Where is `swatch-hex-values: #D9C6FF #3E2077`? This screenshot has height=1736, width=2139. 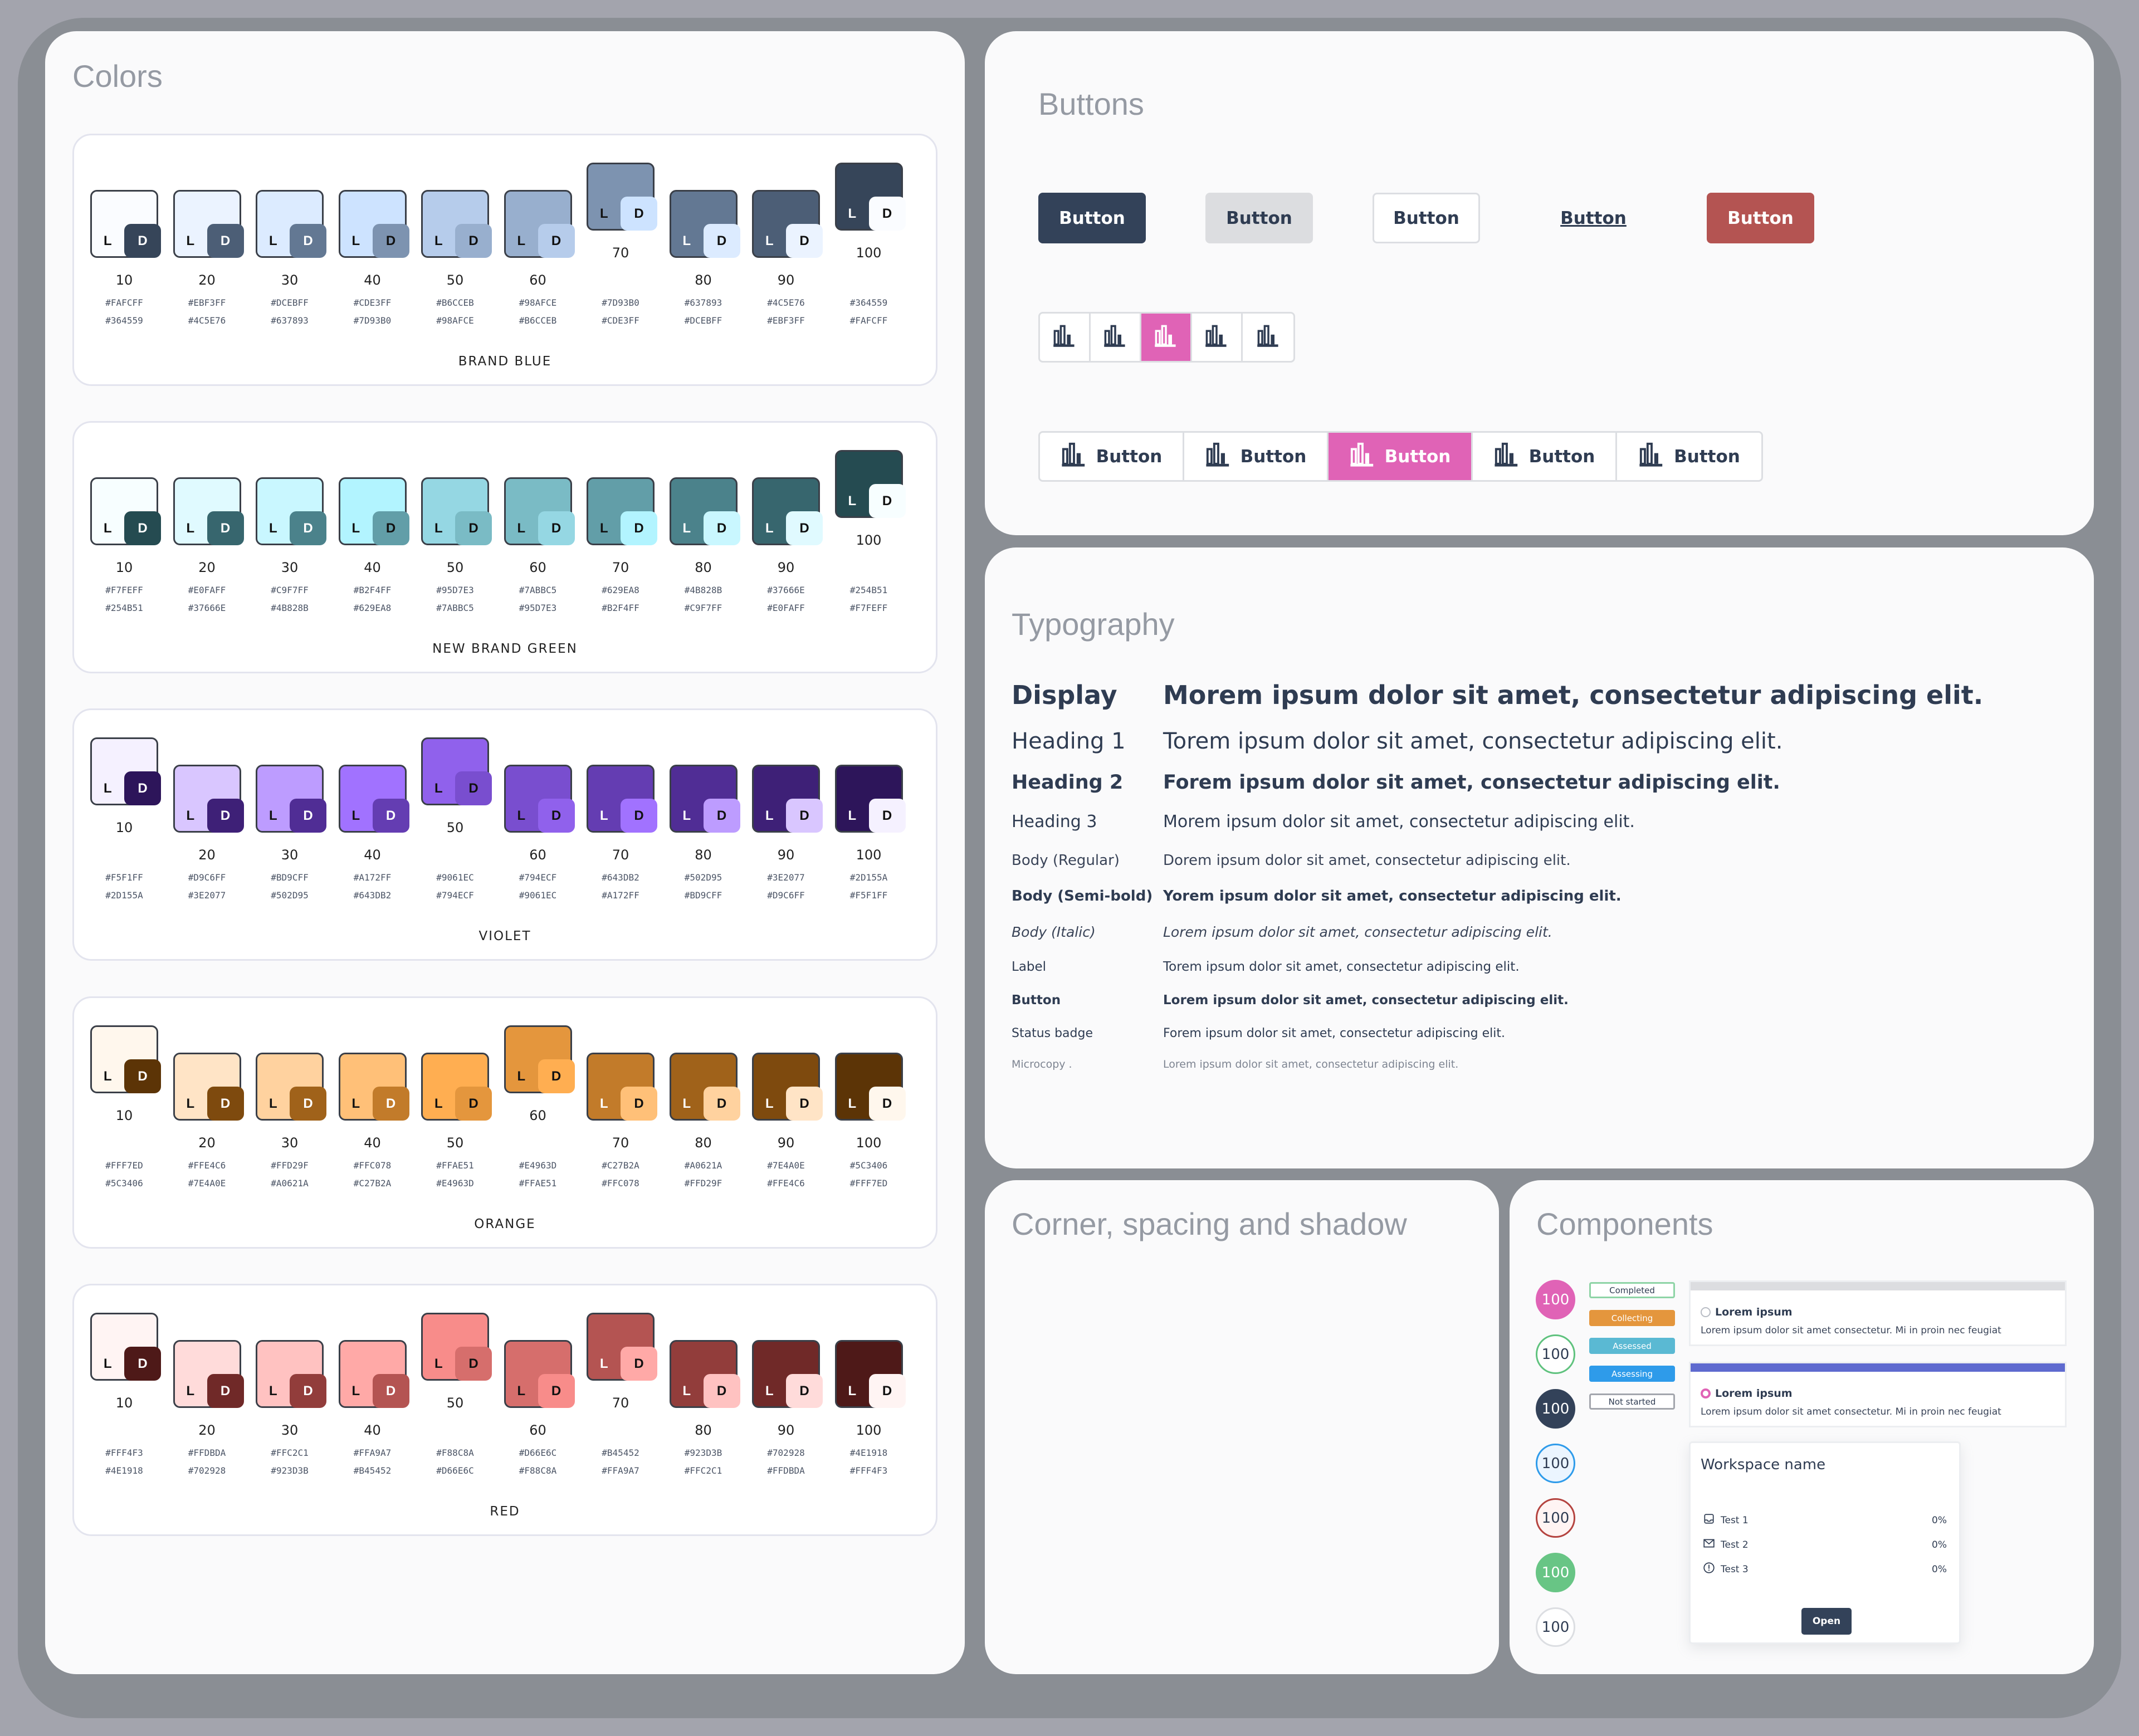 swatch-hex-values: #D9C6FF #3E2077 is located at coordinates (207, 886).